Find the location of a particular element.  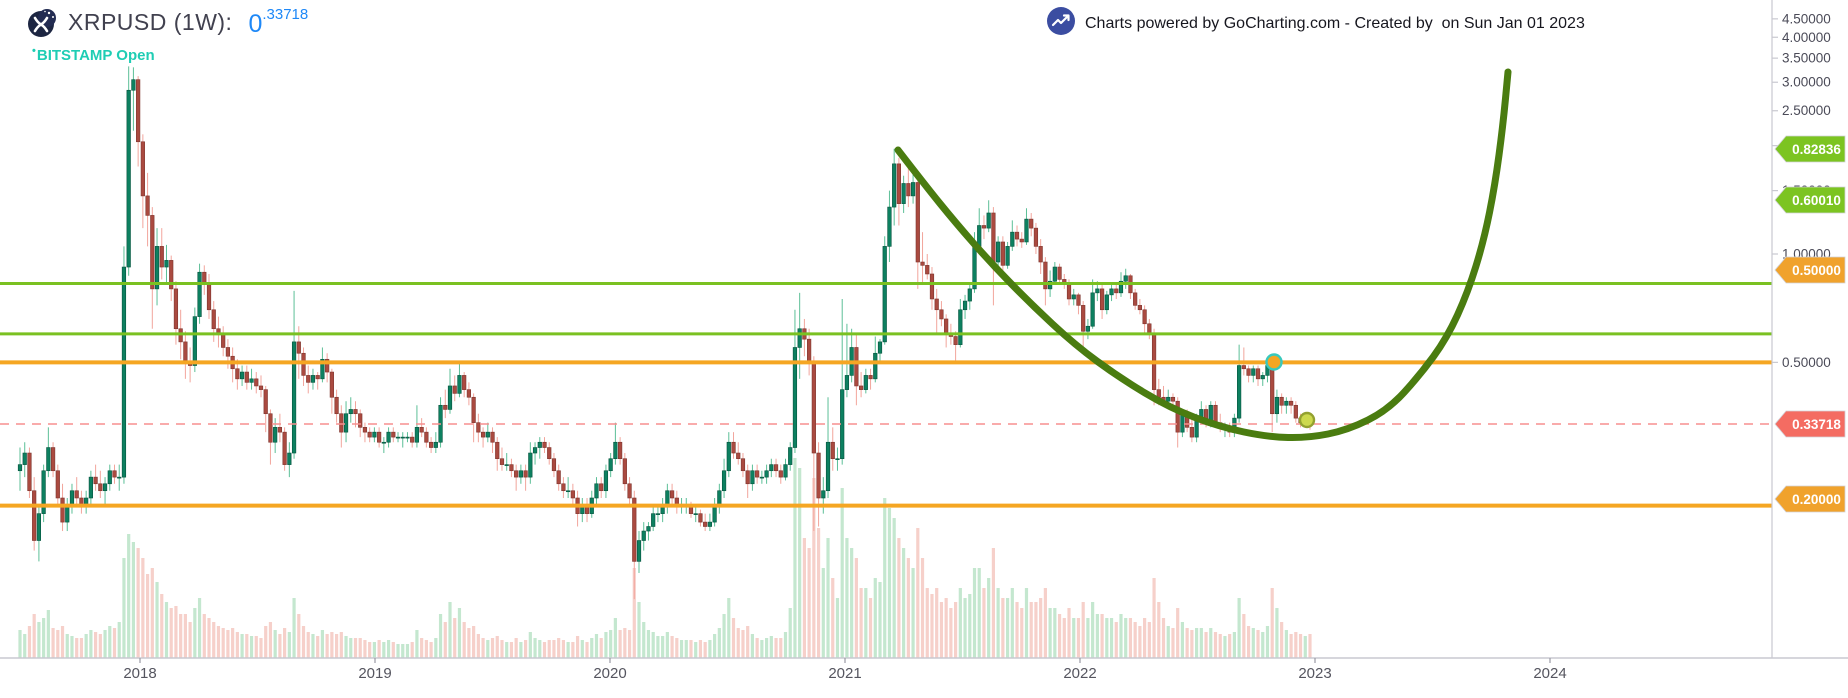

price-badge-label: 0.20000 is located at coordinates (1816, 499).